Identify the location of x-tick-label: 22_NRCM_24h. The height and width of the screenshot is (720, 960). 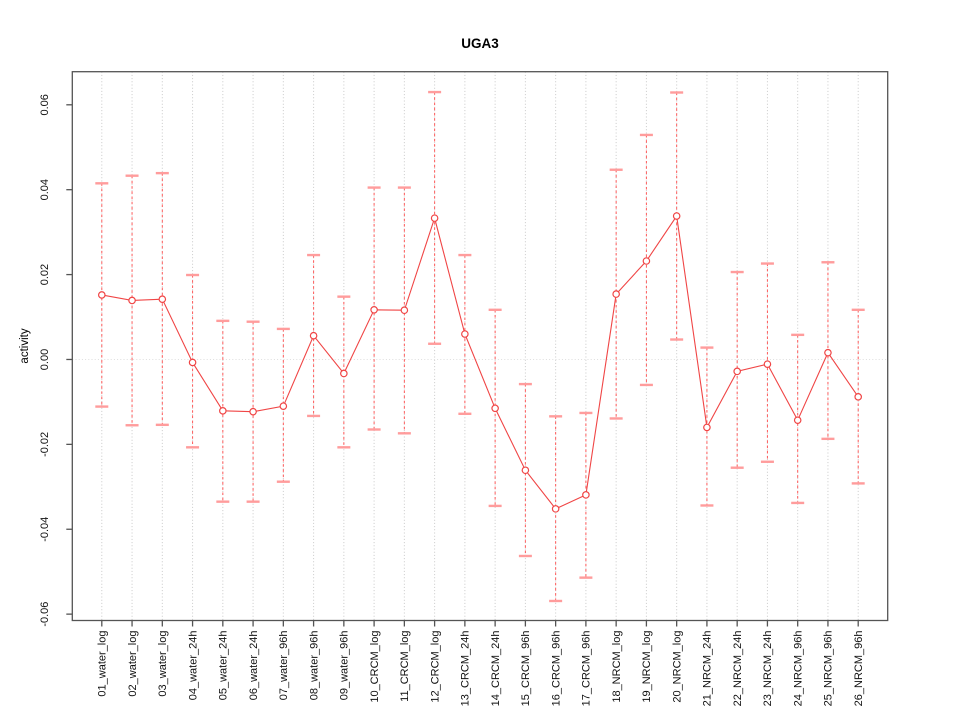
(738, 669).